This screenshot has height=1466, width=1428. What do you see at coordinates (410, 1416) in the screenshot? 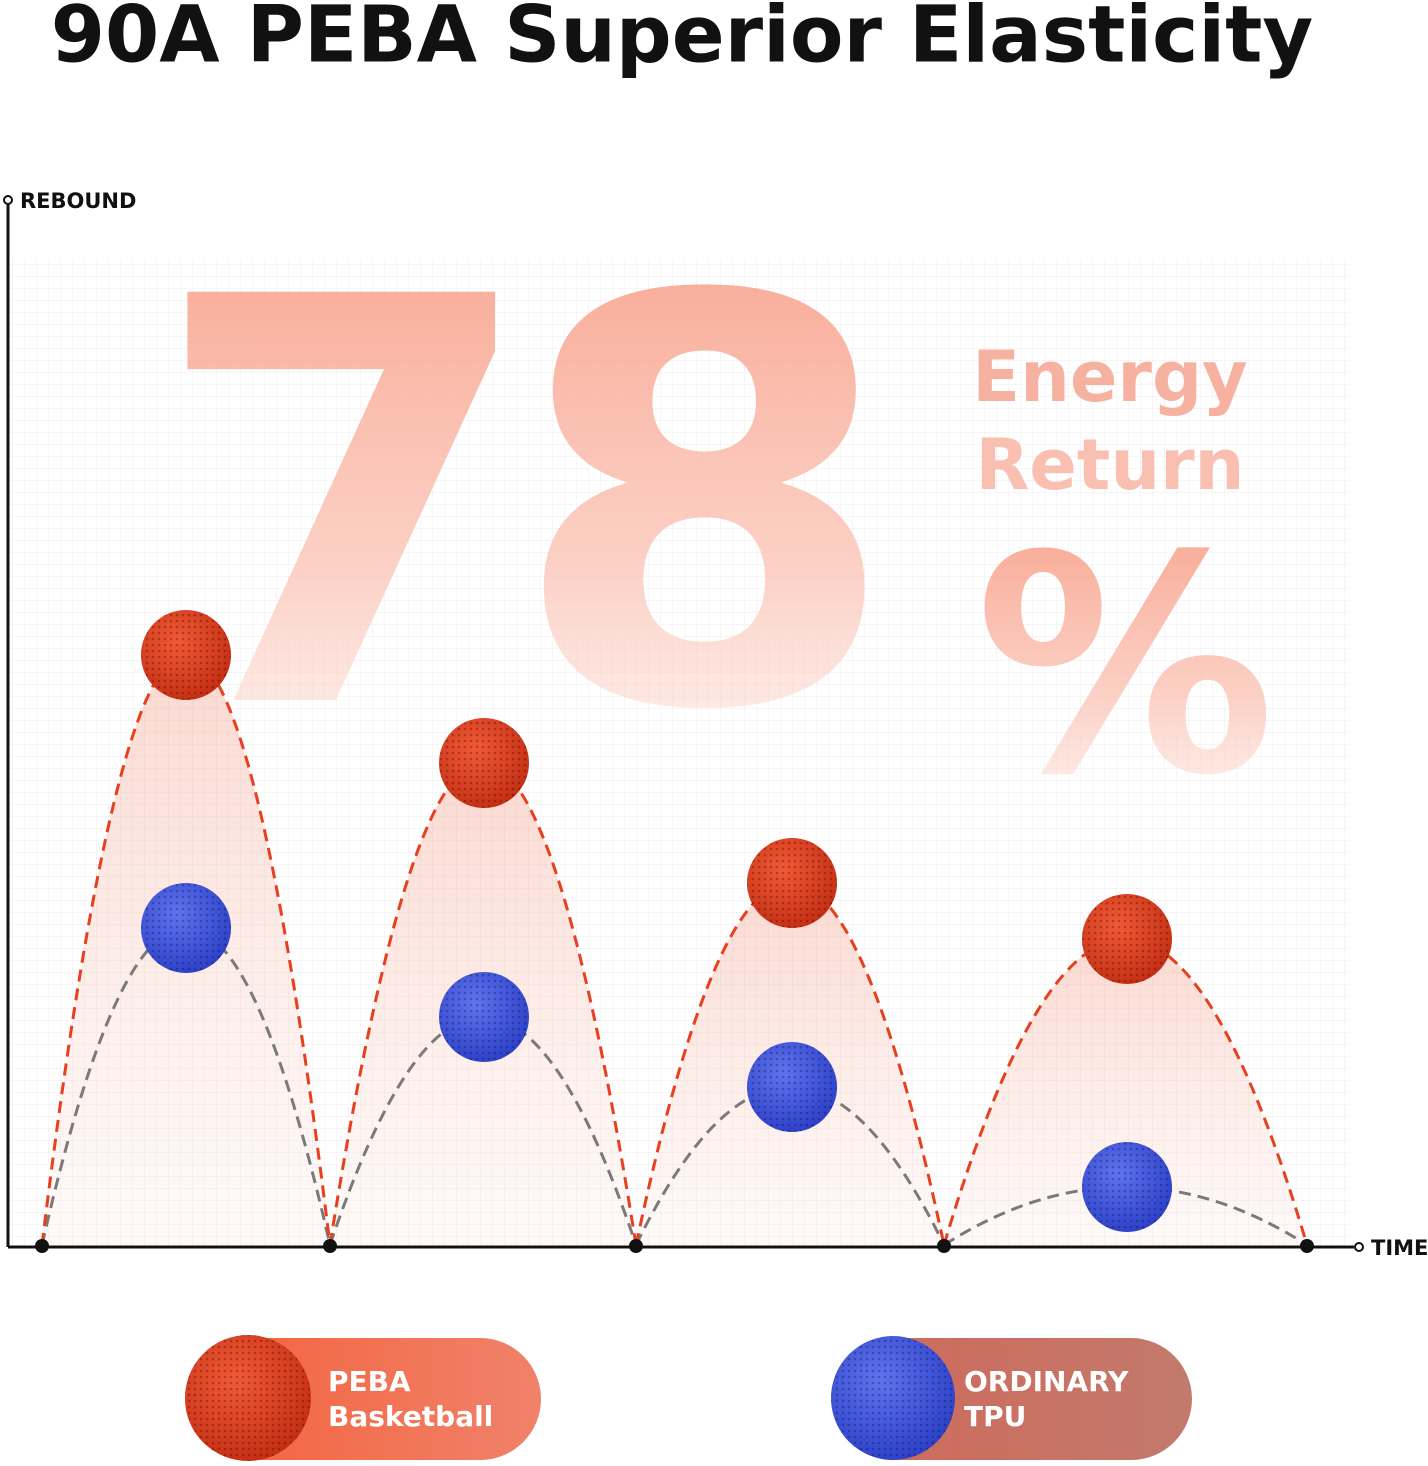
I see `legend-label: Basketball` at bounding box center [410, 1416].